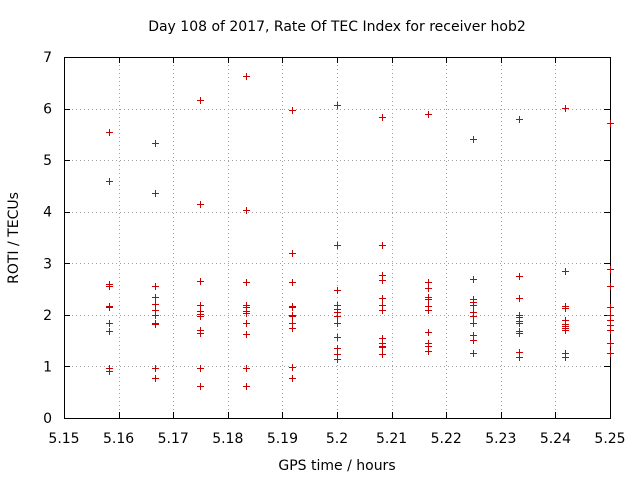 The height and width of the screenshot is (480, 640). What do you see at coordinates (173, 439) in the screenshot?
I see `x-tick-label: 5.17` at bounding box center [173, 439].